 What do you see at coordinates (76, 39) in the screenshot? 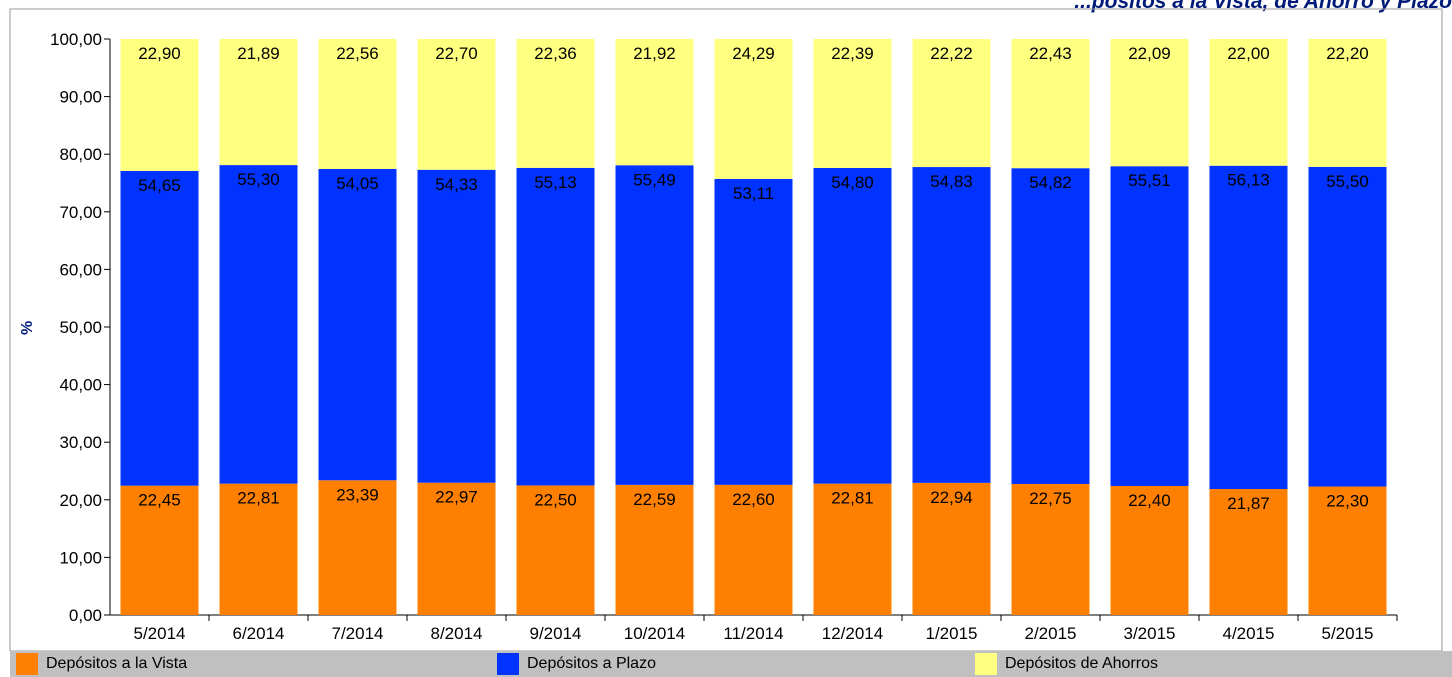
I see `y-tick-label: 100,00` at bounding box center [76, 39].